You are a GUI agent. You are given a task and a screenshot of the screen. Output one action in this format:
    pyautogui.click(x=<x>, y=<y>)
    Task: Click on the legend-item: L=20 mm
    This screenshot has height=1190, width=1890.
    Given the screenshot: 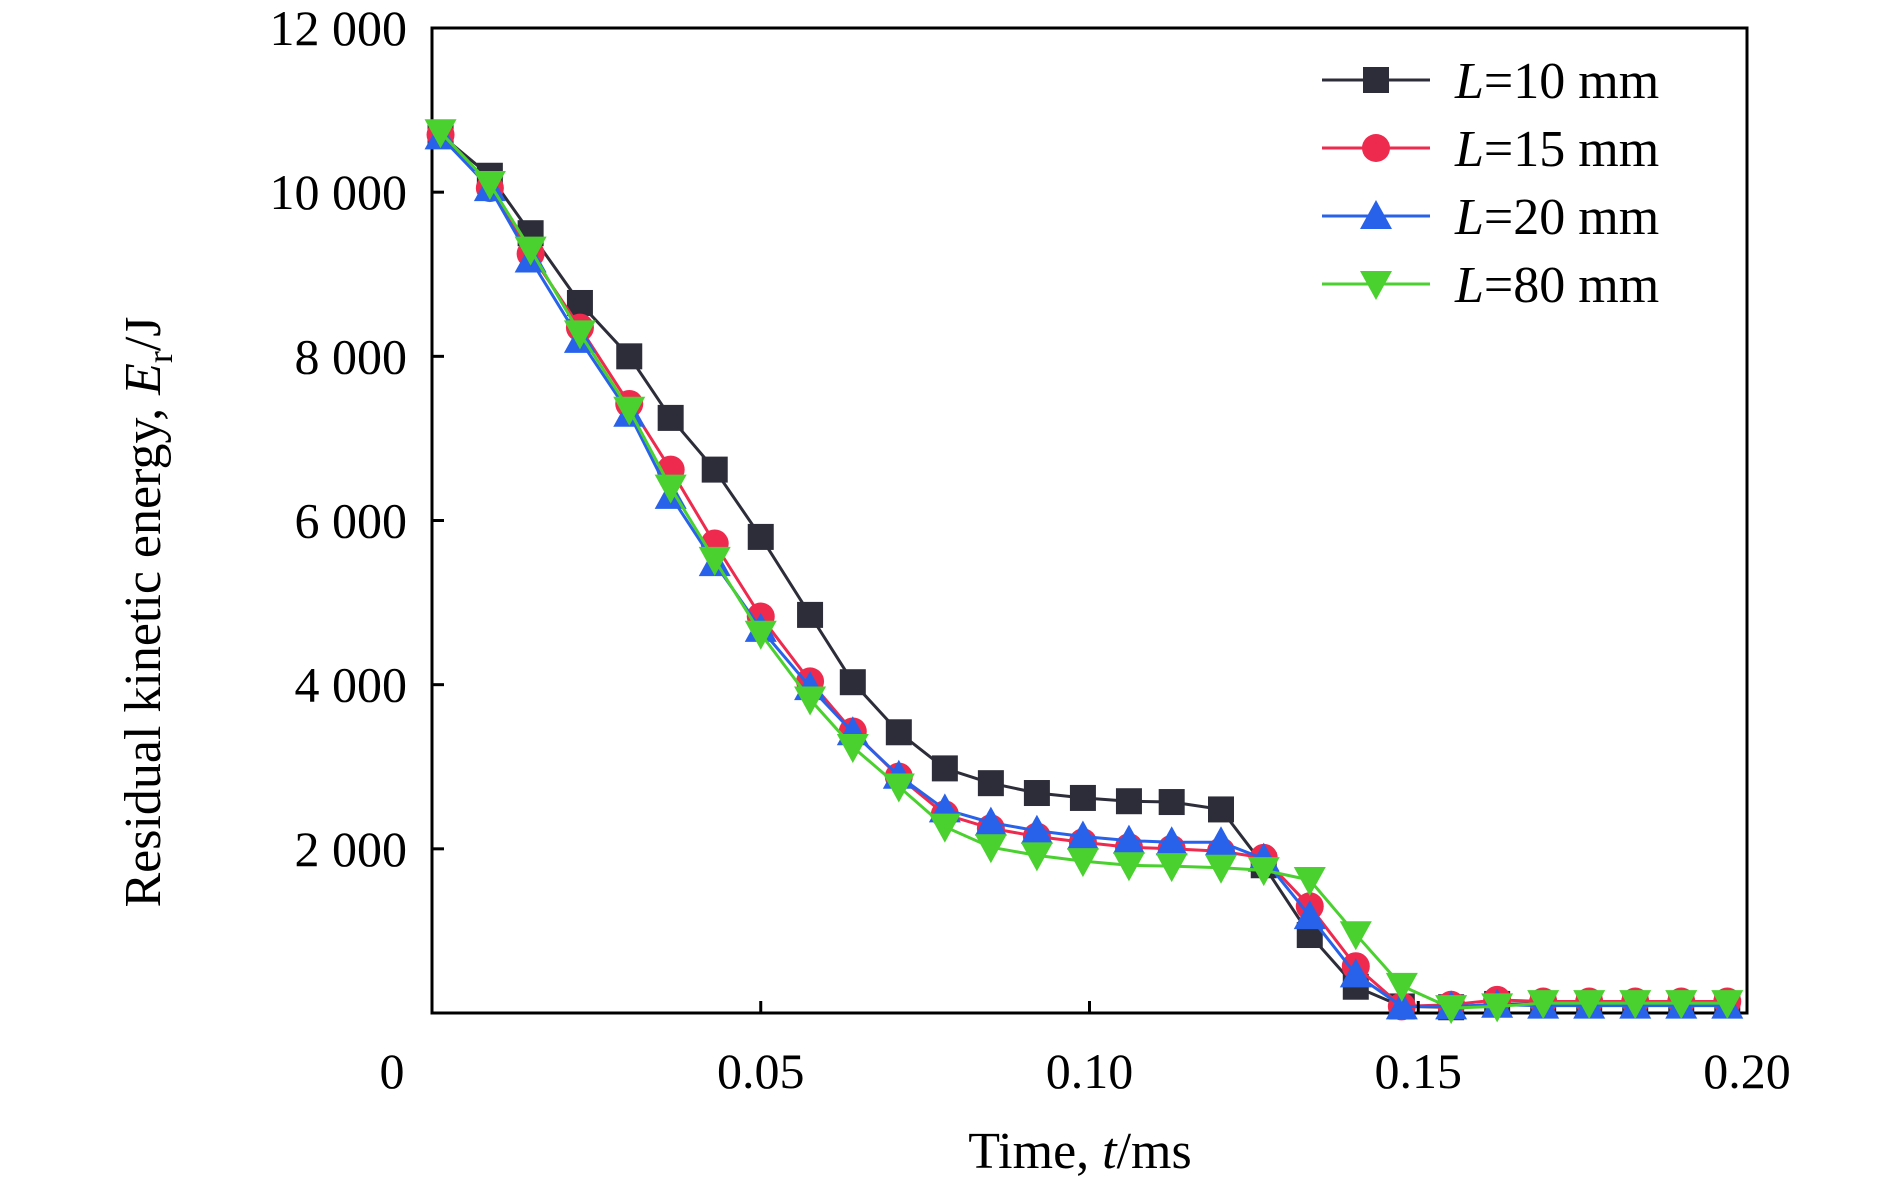 What is the action you would take?
    pyautogui.click(x=1490, y=217)
    